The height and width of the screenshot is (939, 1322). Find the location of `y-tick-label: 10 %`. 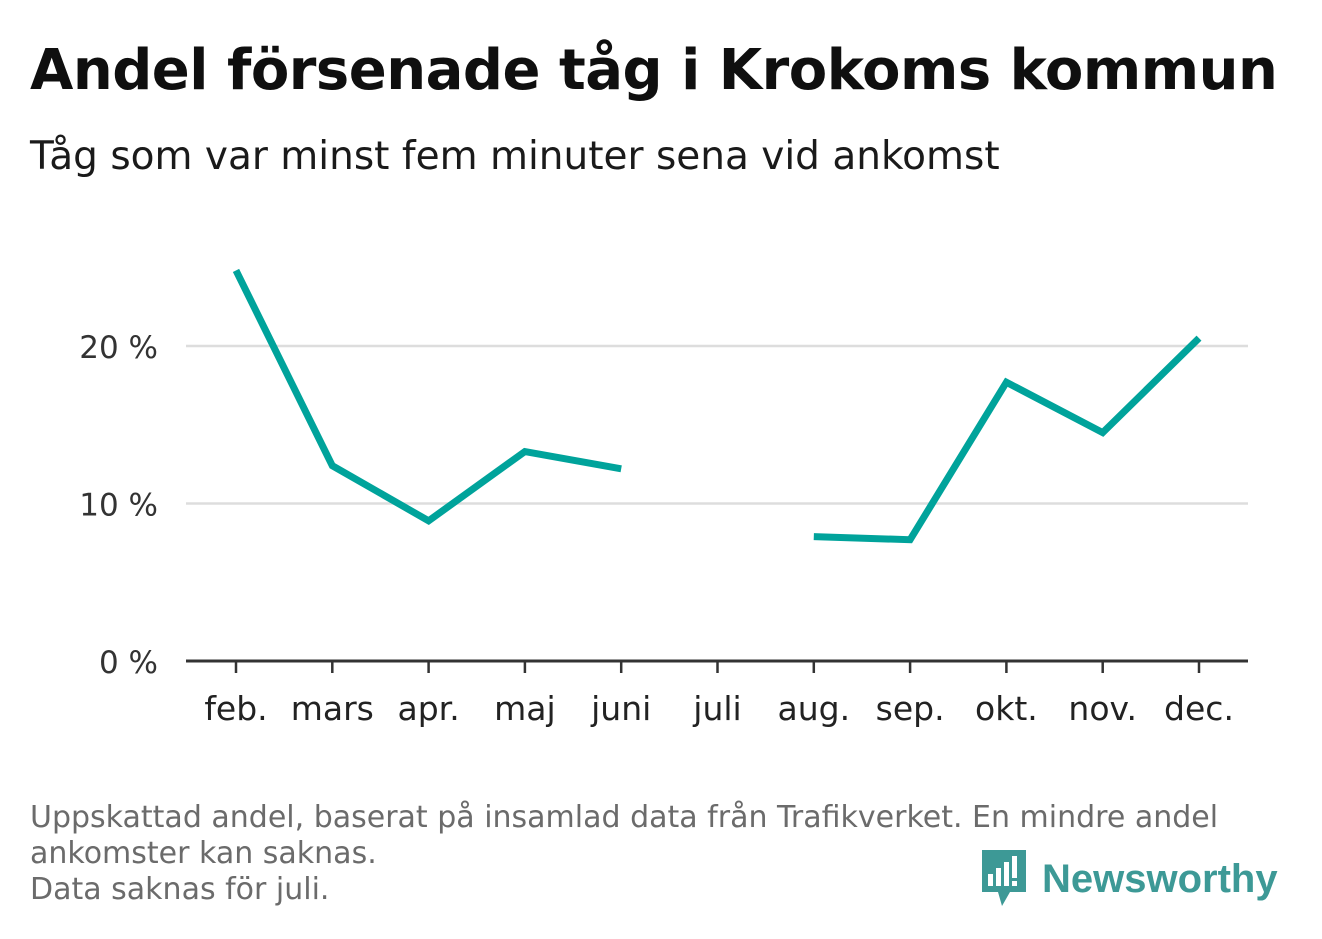

y-tick-label: 10 % is located at coordinates (118, 506).